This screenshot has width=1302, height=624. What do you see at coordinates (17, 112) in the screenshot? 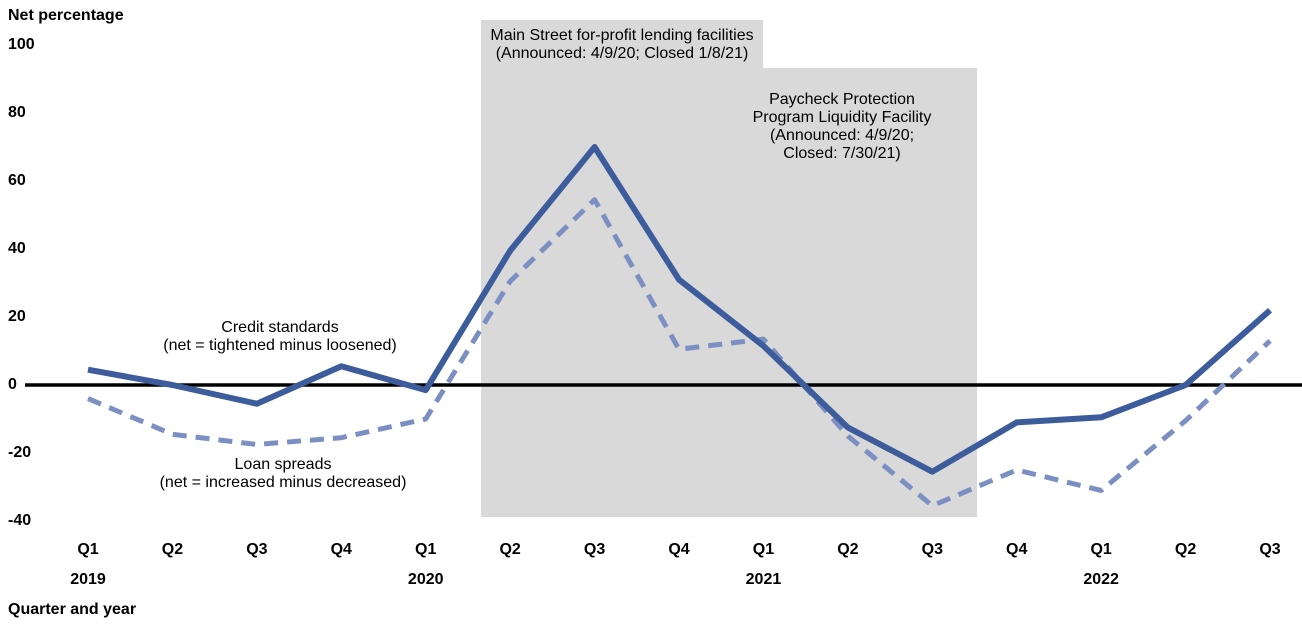
I see `y-tick-label: 80` at bounding box center [17, 112].